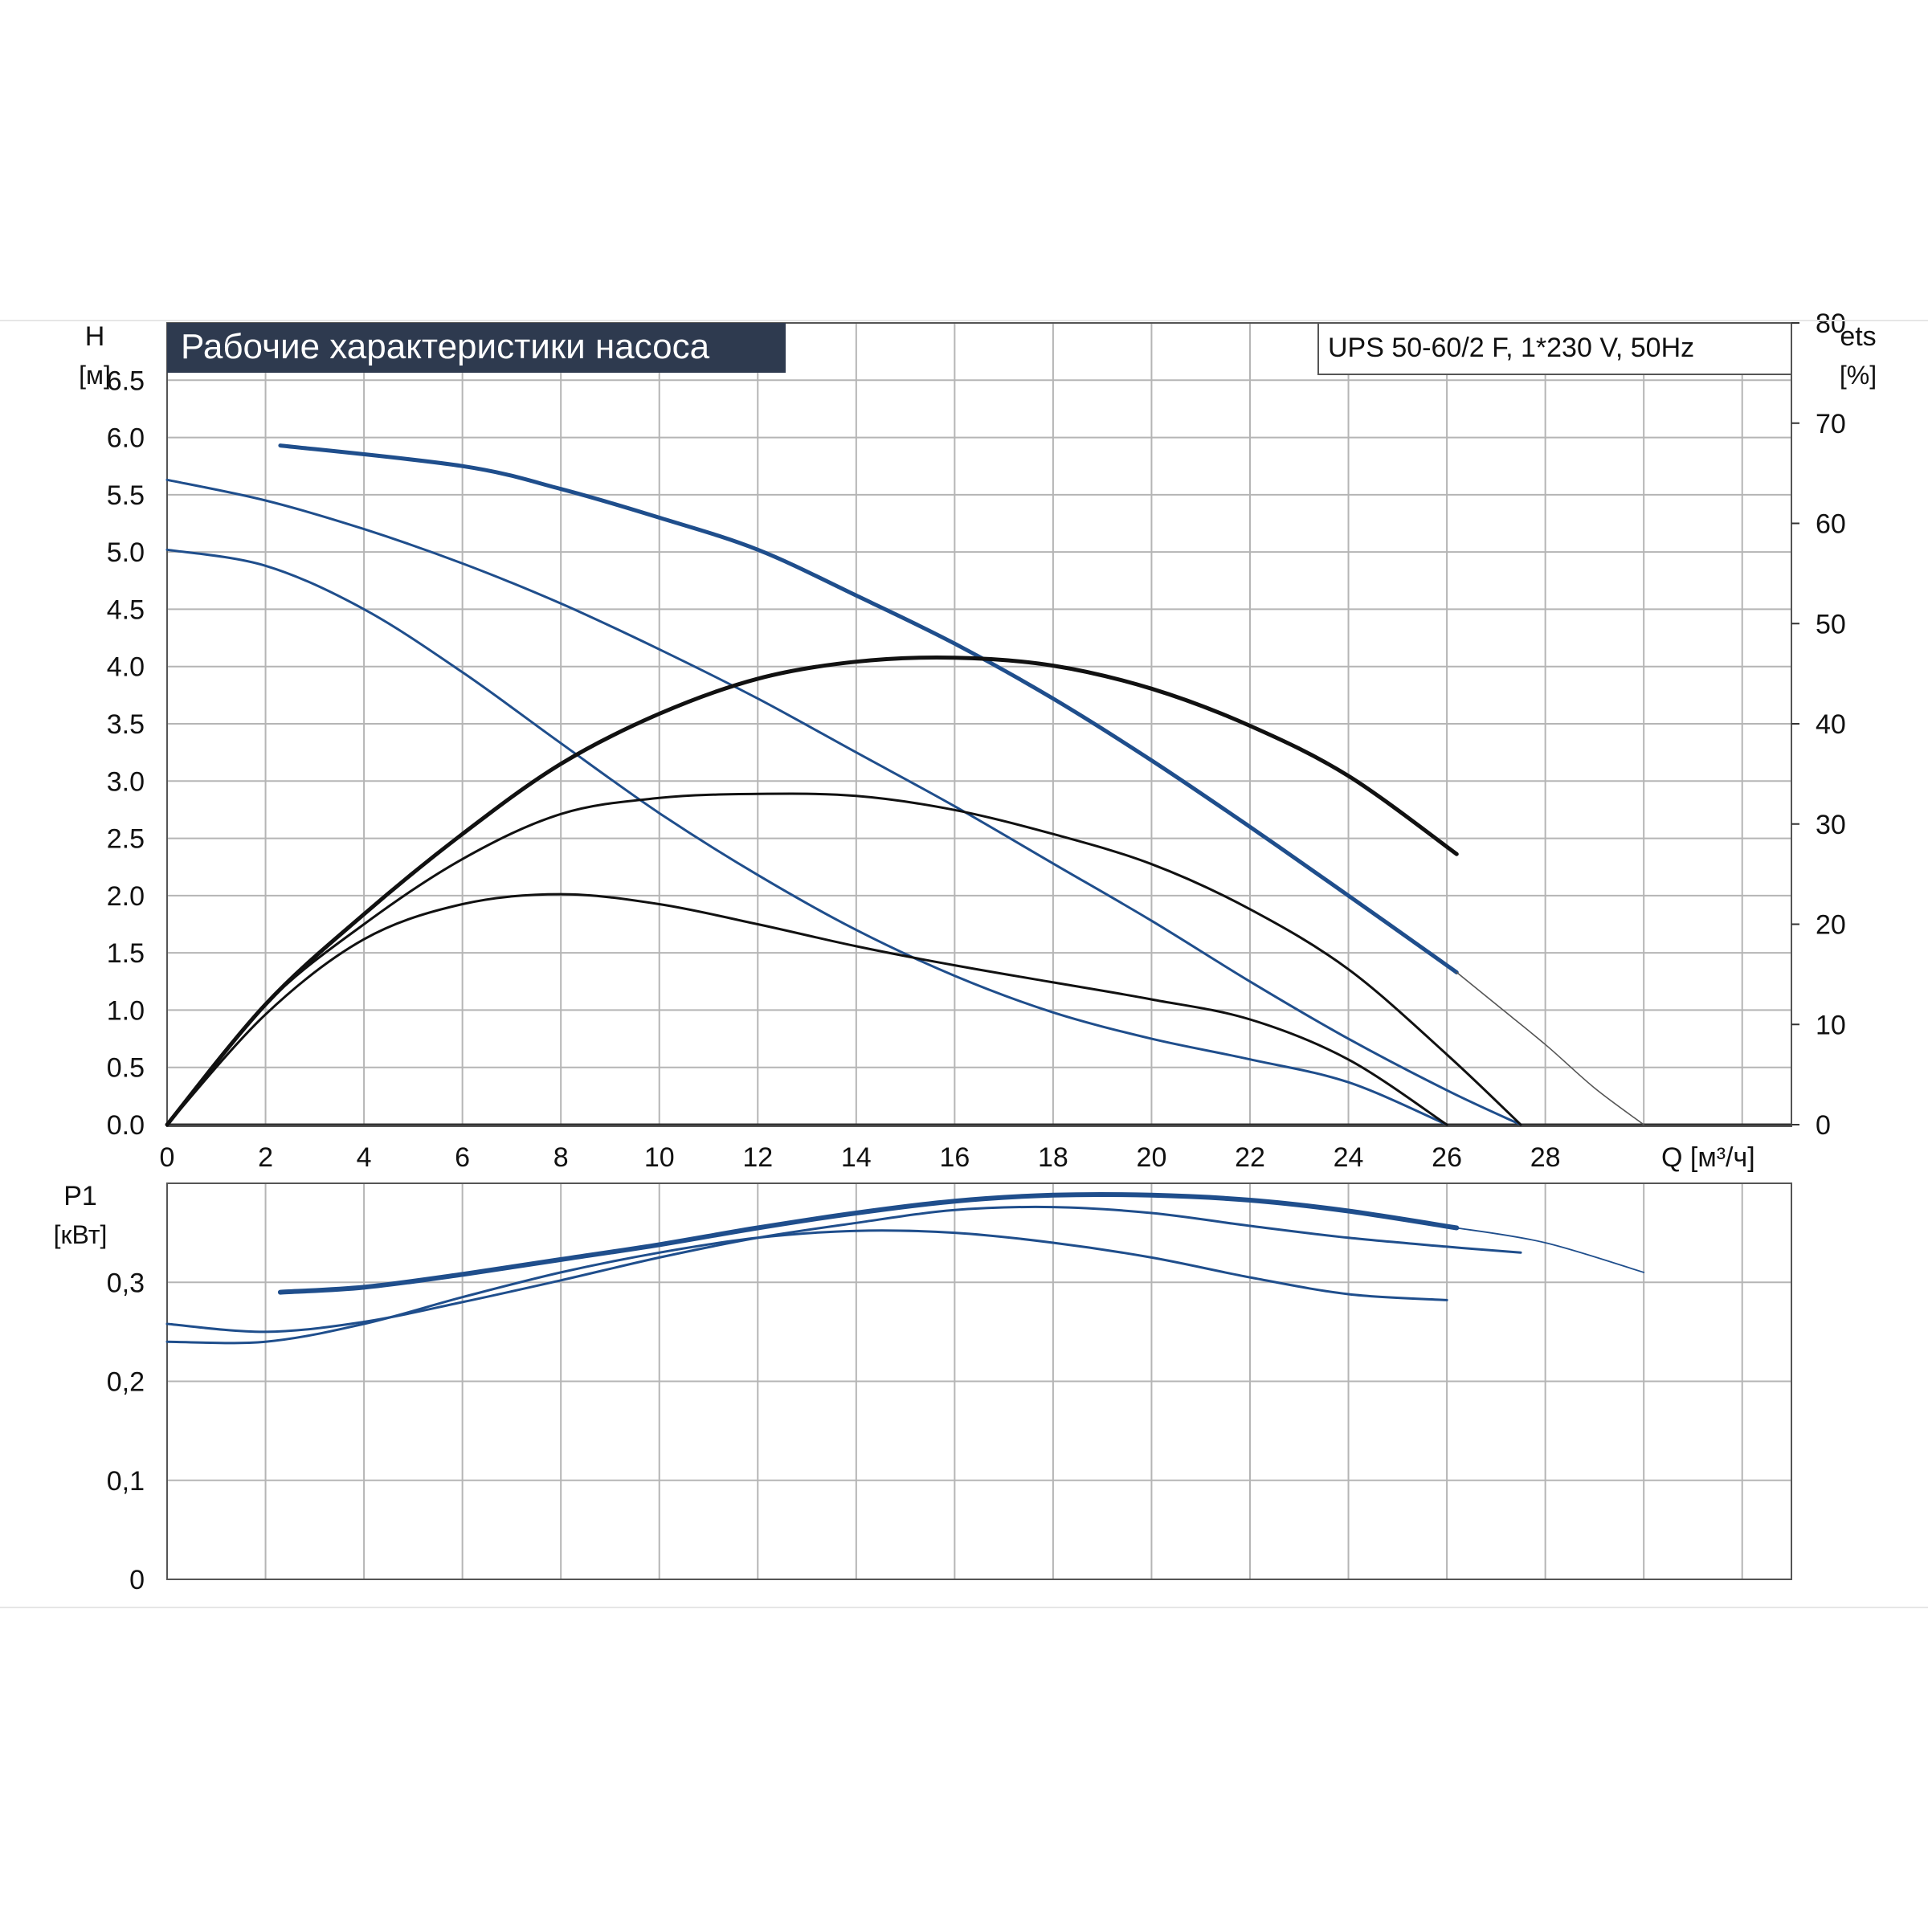  What do you see at coordinates (81, 1234) in the screenshot?
I see `power-axis-unit: [кВт]` at bounding box center [81, 1234].